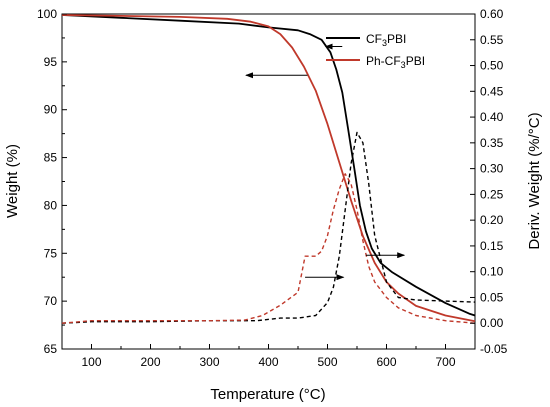  Describe the element at coordinates (445, 362) in the screenshot. I see `x-tick-label: 700` at that location.